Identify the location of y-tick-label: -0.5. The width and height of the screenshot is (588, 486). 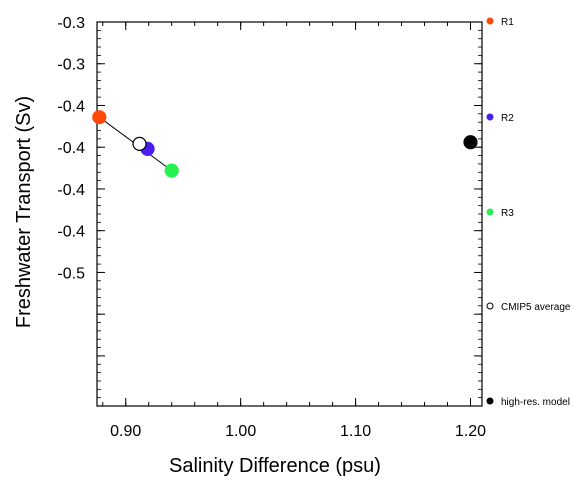
(71, 273).